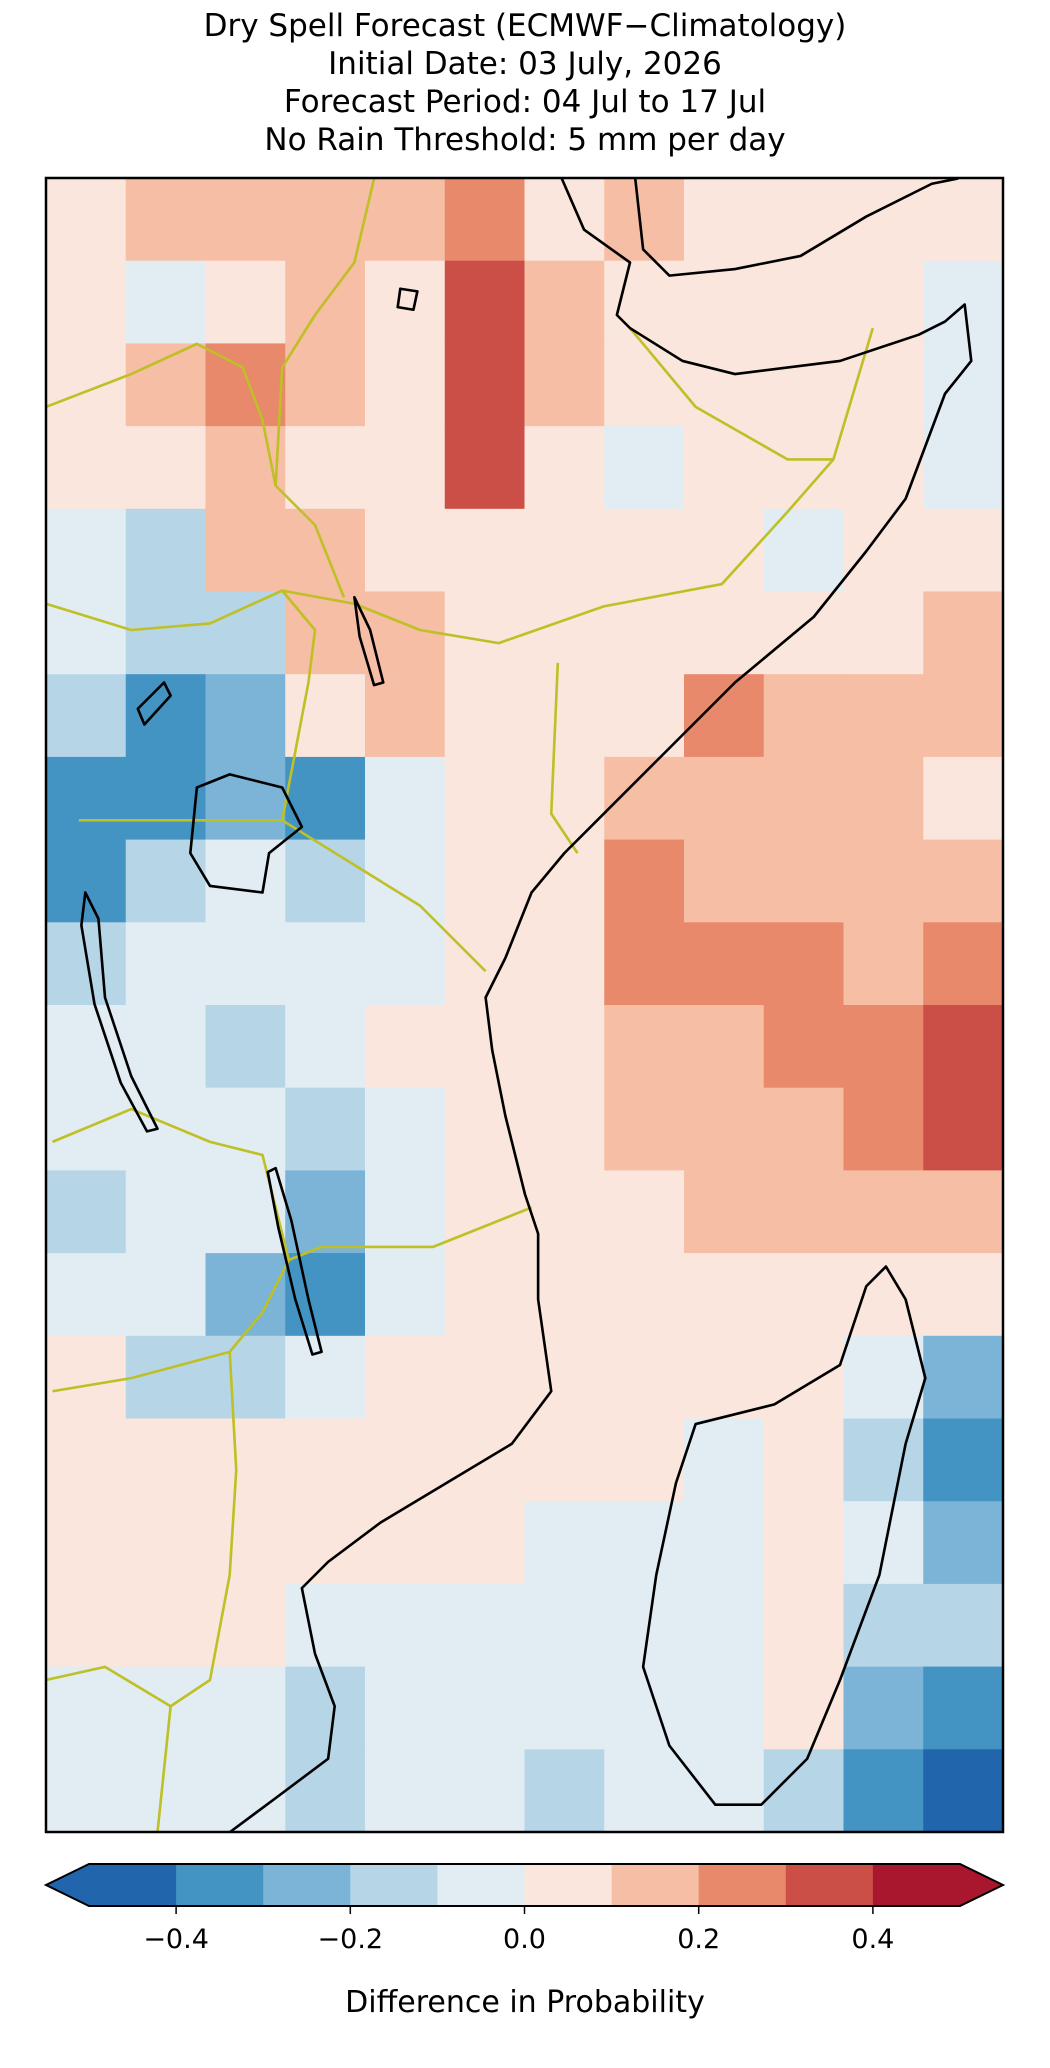 This screenshot has width=1050, height=2068. What do you see at coordinates (524, 140) in the screenshot?
I see `title-line: No Rain Threshold: 5 mm per day` at bounding box center [524, 140].